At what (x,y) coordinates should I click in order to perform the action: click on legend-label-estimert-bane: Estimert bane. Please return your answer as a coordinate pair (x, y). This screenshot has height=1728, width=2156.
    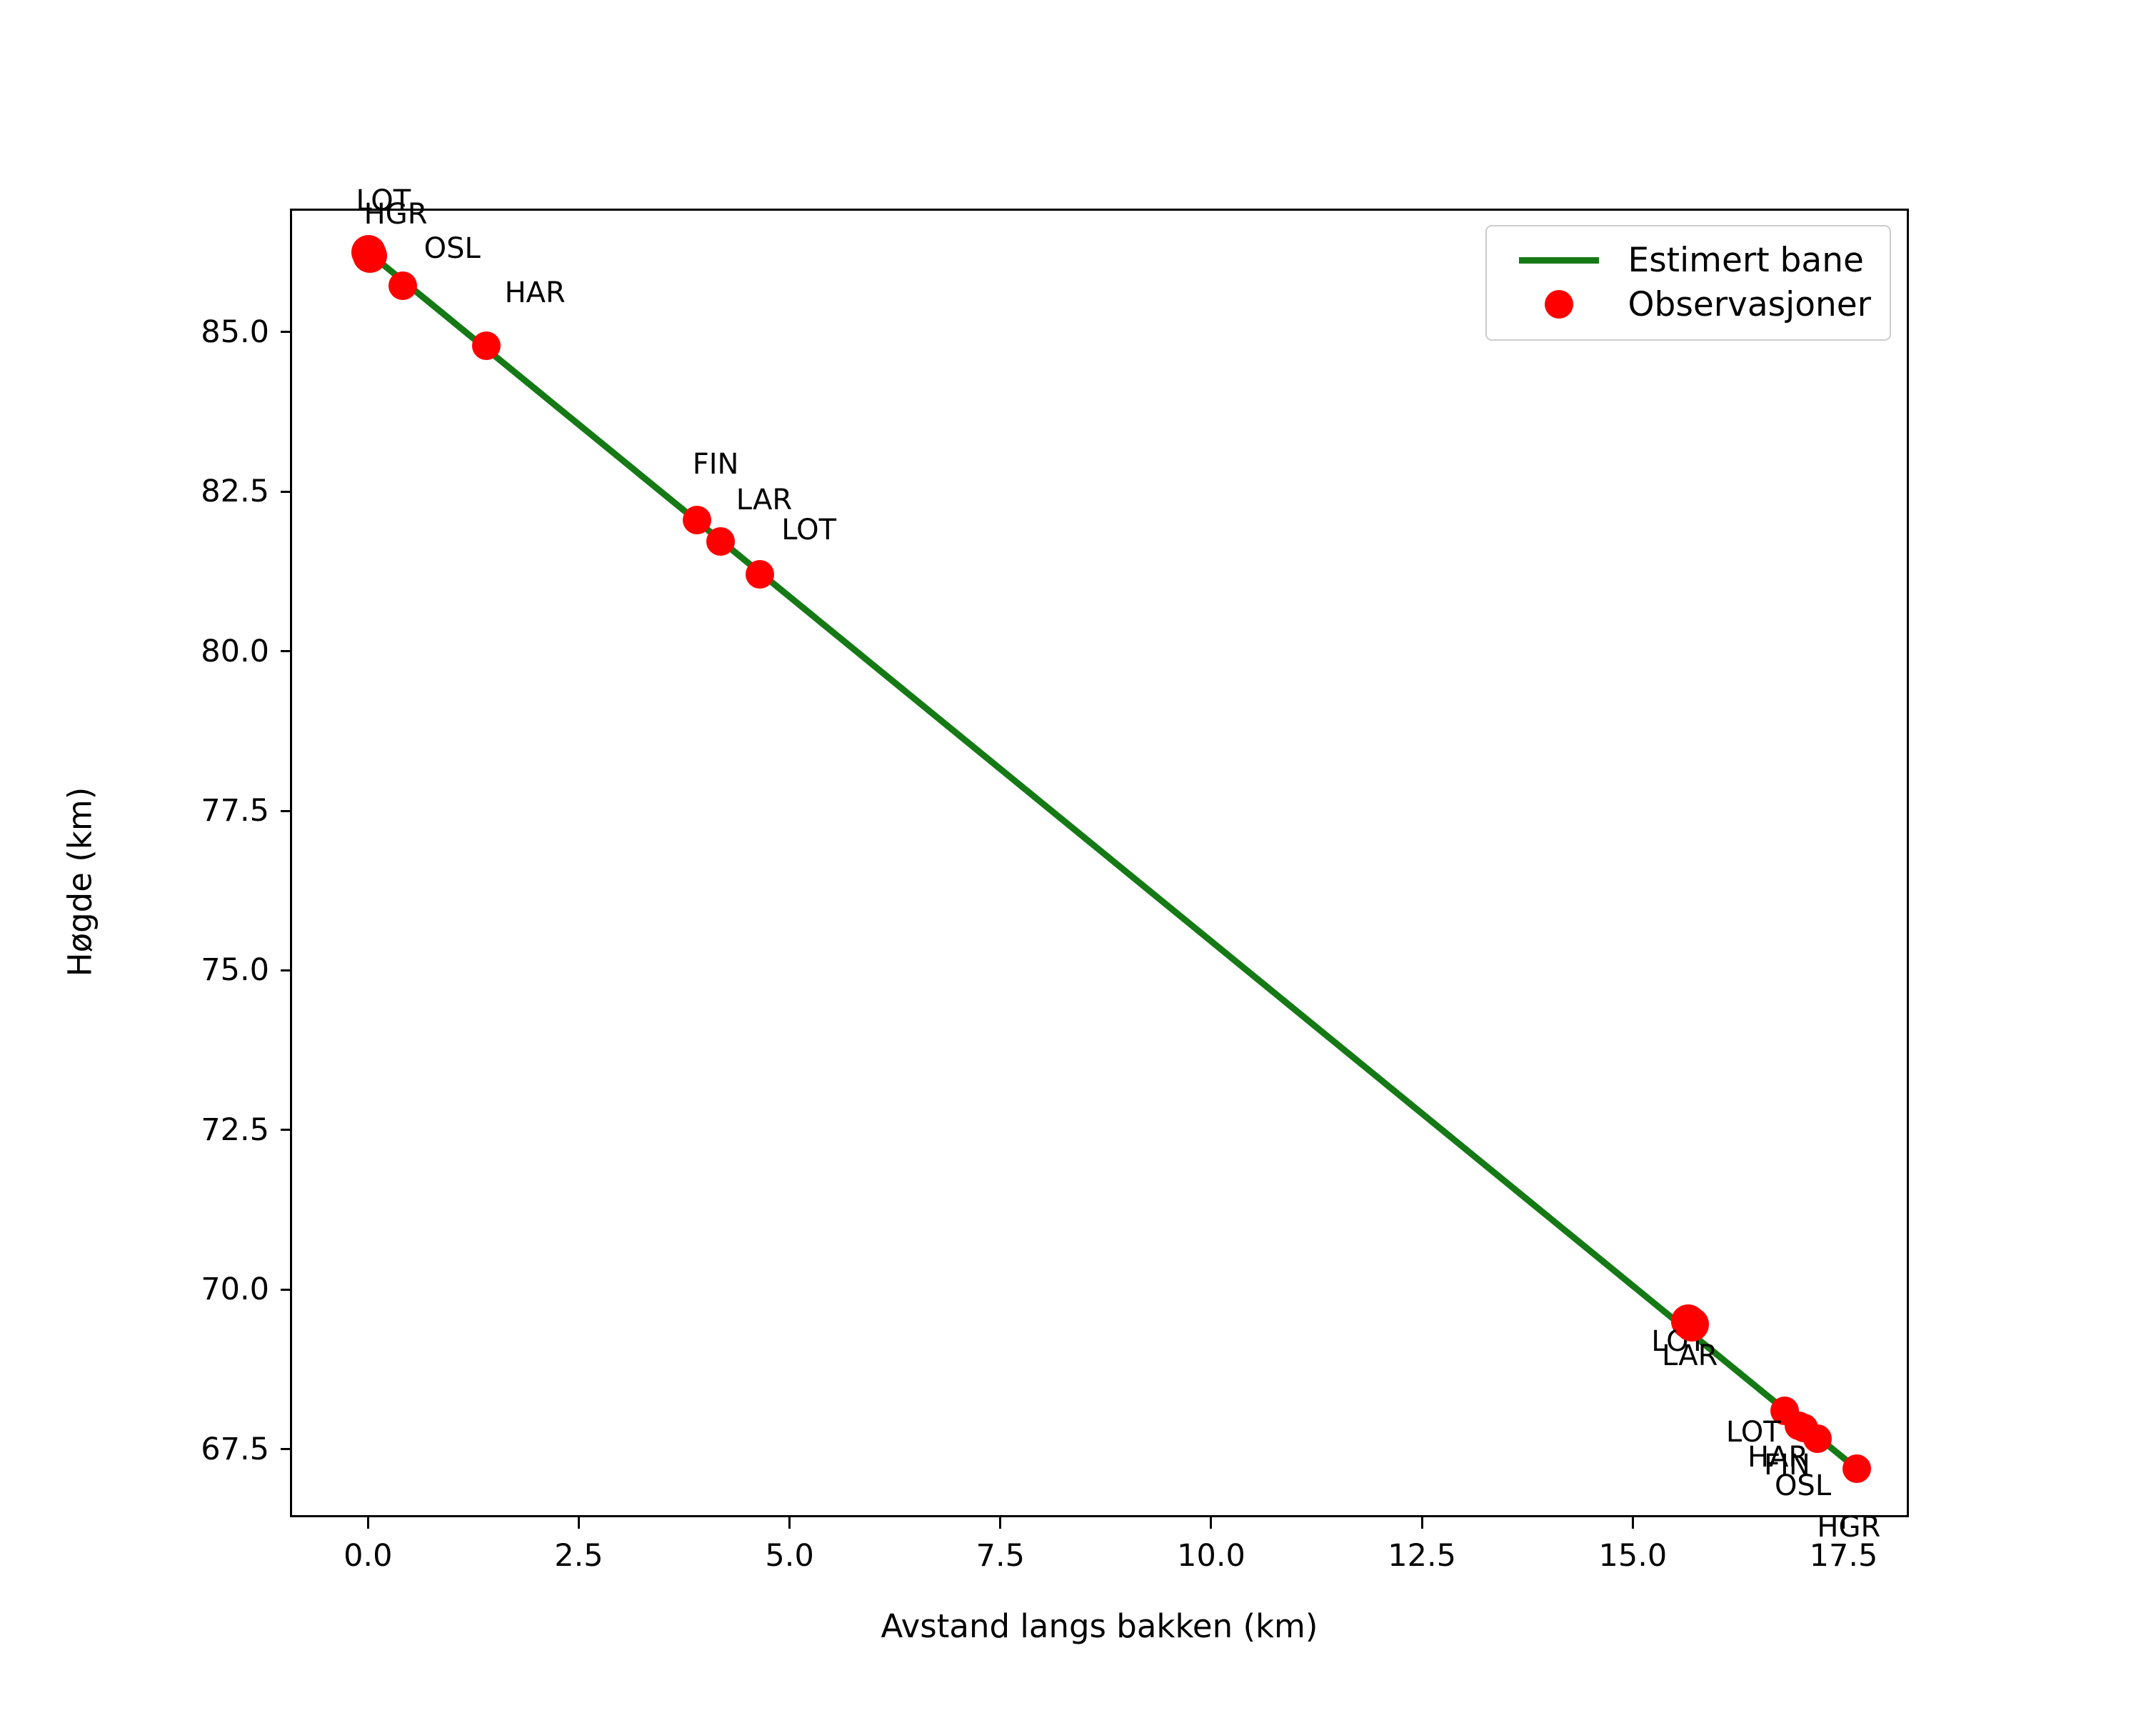
    Looking at the image, I should click on (1746, 260).